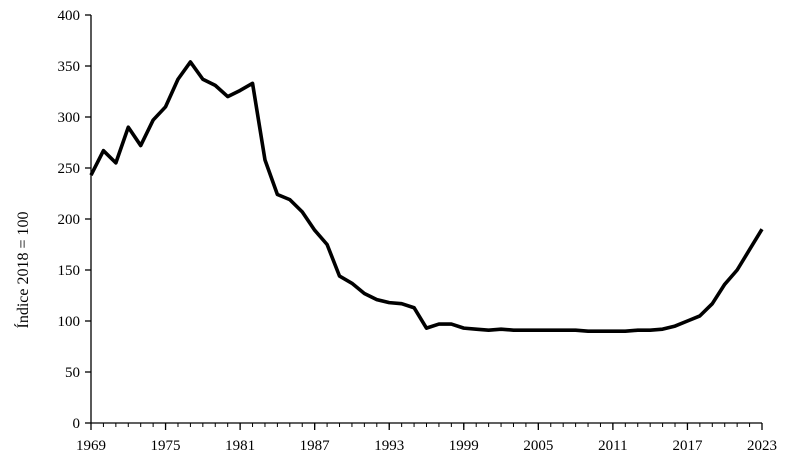 The image size is (785, 466). I want to click on y-tick-label: 50, so click(72, 373).